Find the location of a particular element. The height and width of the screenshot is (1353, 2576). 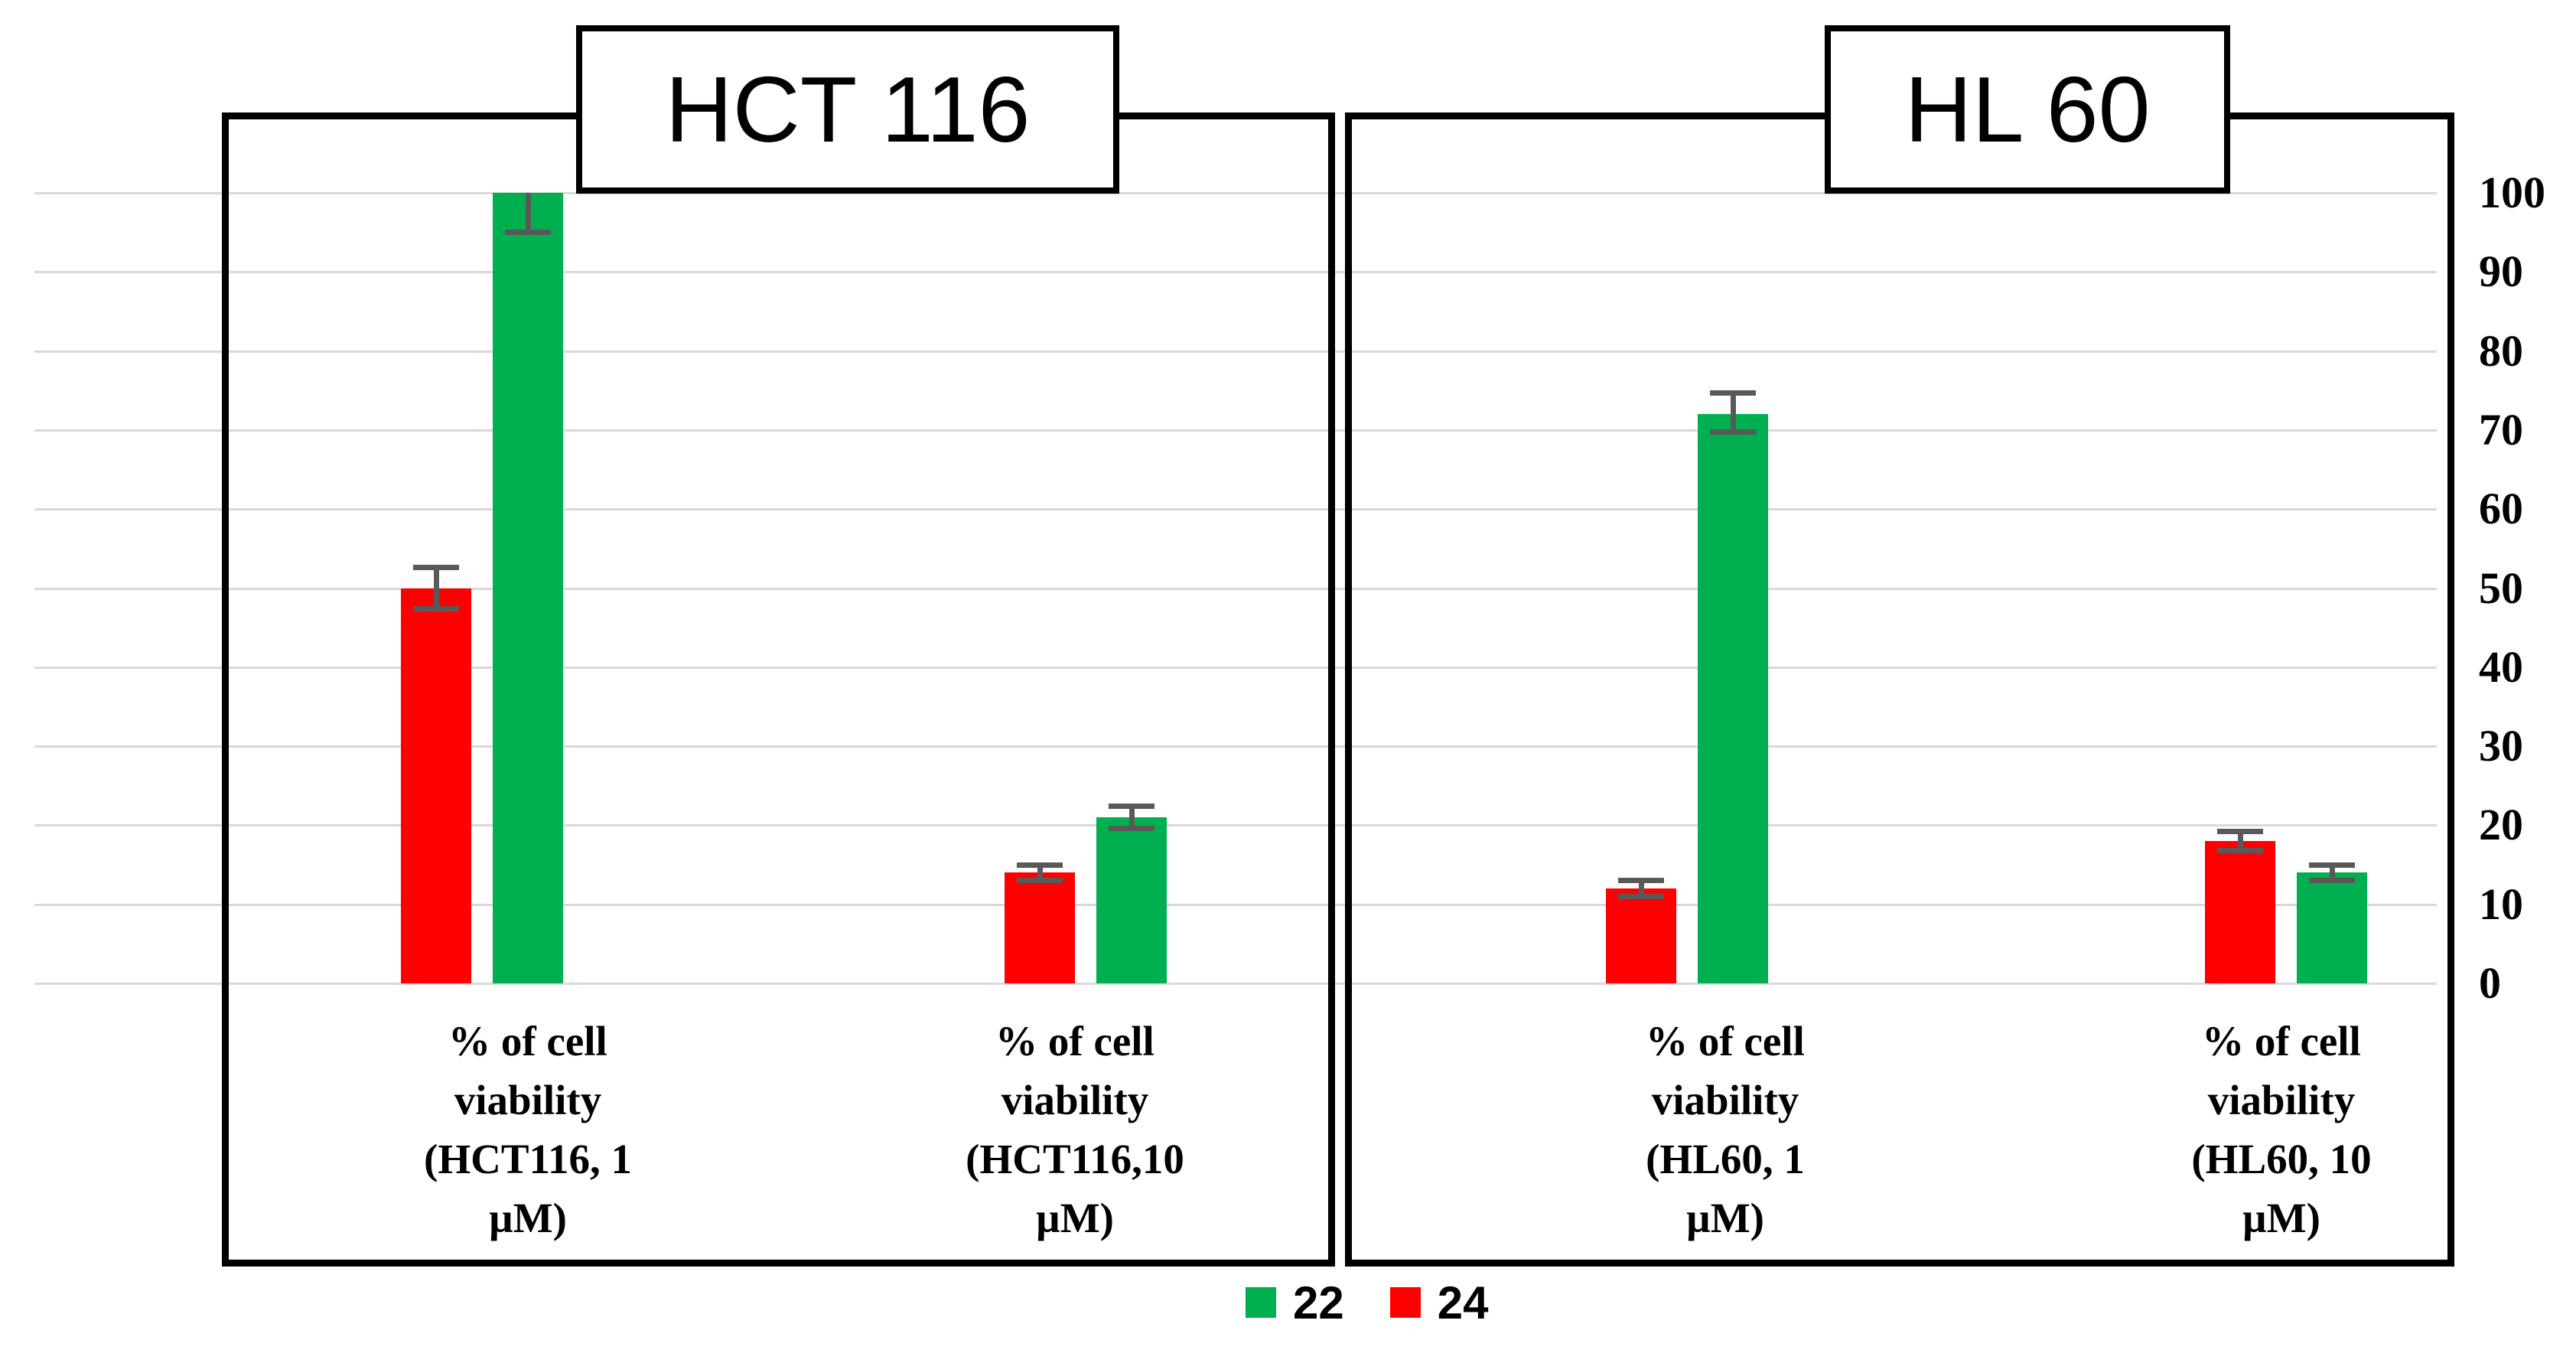

legend: 22 24 is located at coordinates (1391, 1302).